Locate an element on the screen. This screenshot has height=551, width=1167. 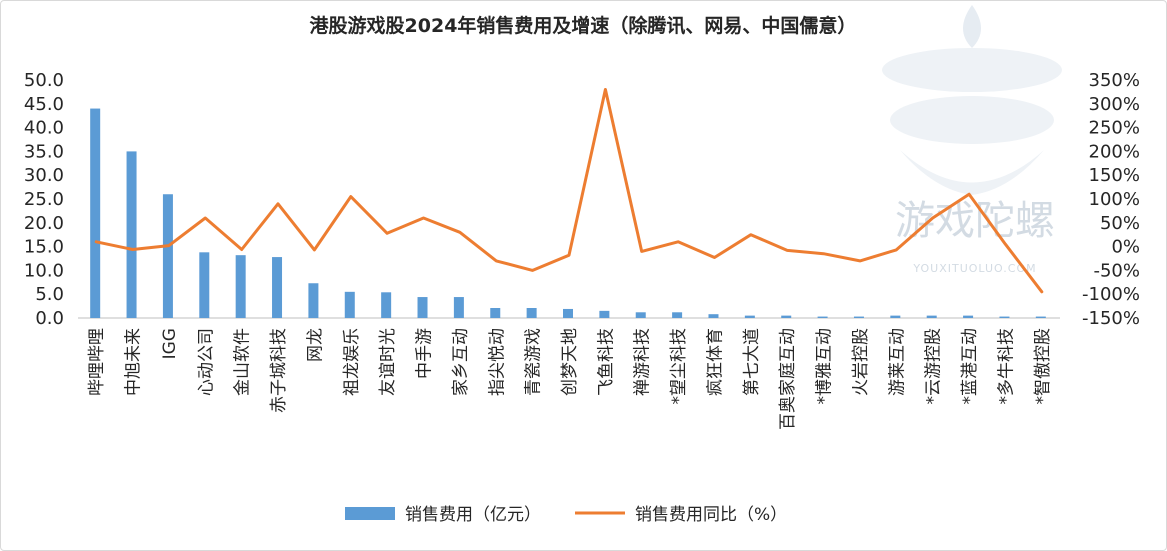
legend-bar-swatch is located at coordinates (370, 513).